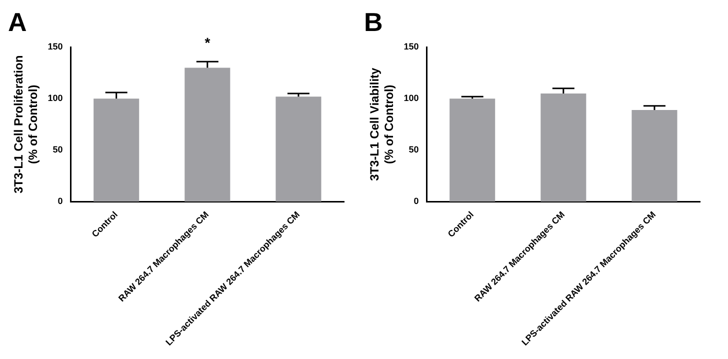  Describe the element at coordinates (26, 124) in the screenshot. I see `y-axis-title: 3T3-L1 Cell Proliferation (% of Control)` at that location.